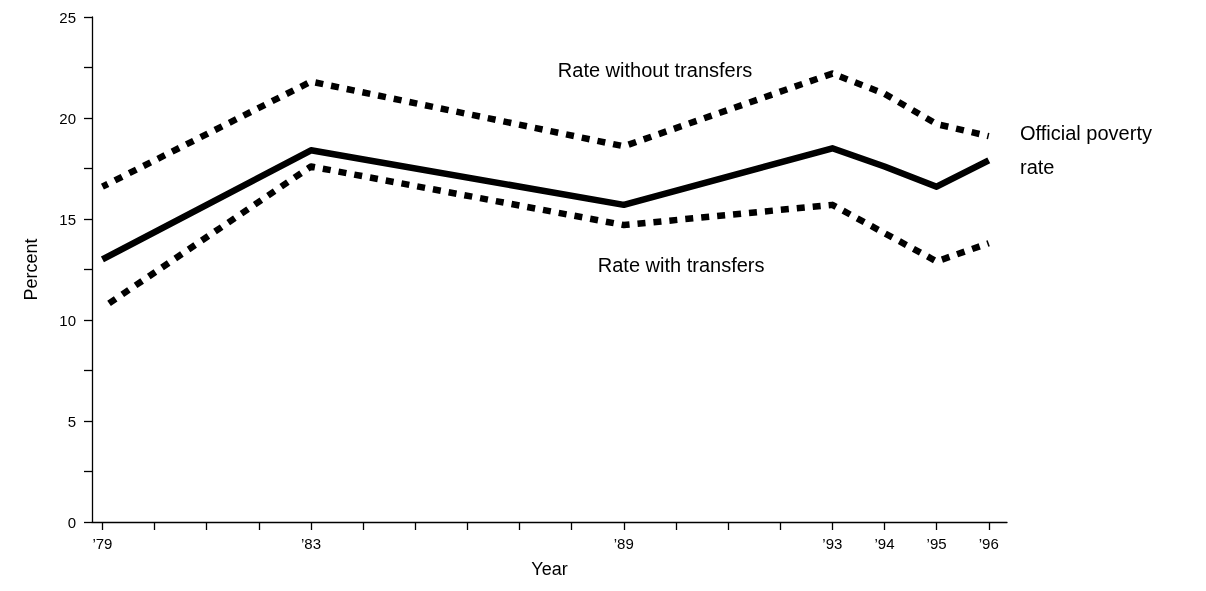 The image size is (1206, 591). I want to click on x-tick-label: ’83, so click(310, 543).